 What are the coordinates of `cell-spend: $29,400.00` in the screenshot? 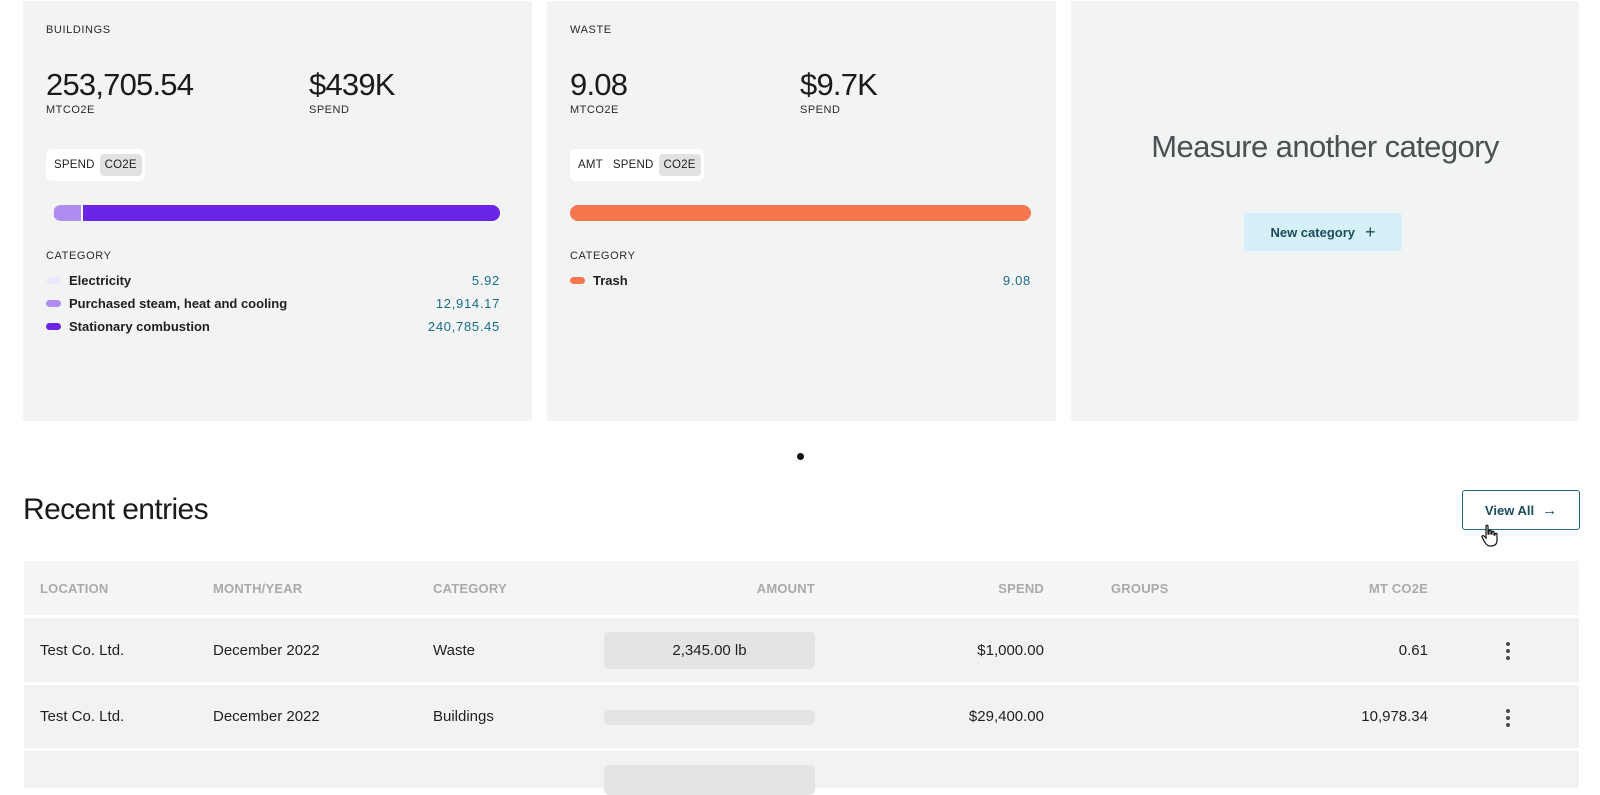 It's located at (1006, 716).